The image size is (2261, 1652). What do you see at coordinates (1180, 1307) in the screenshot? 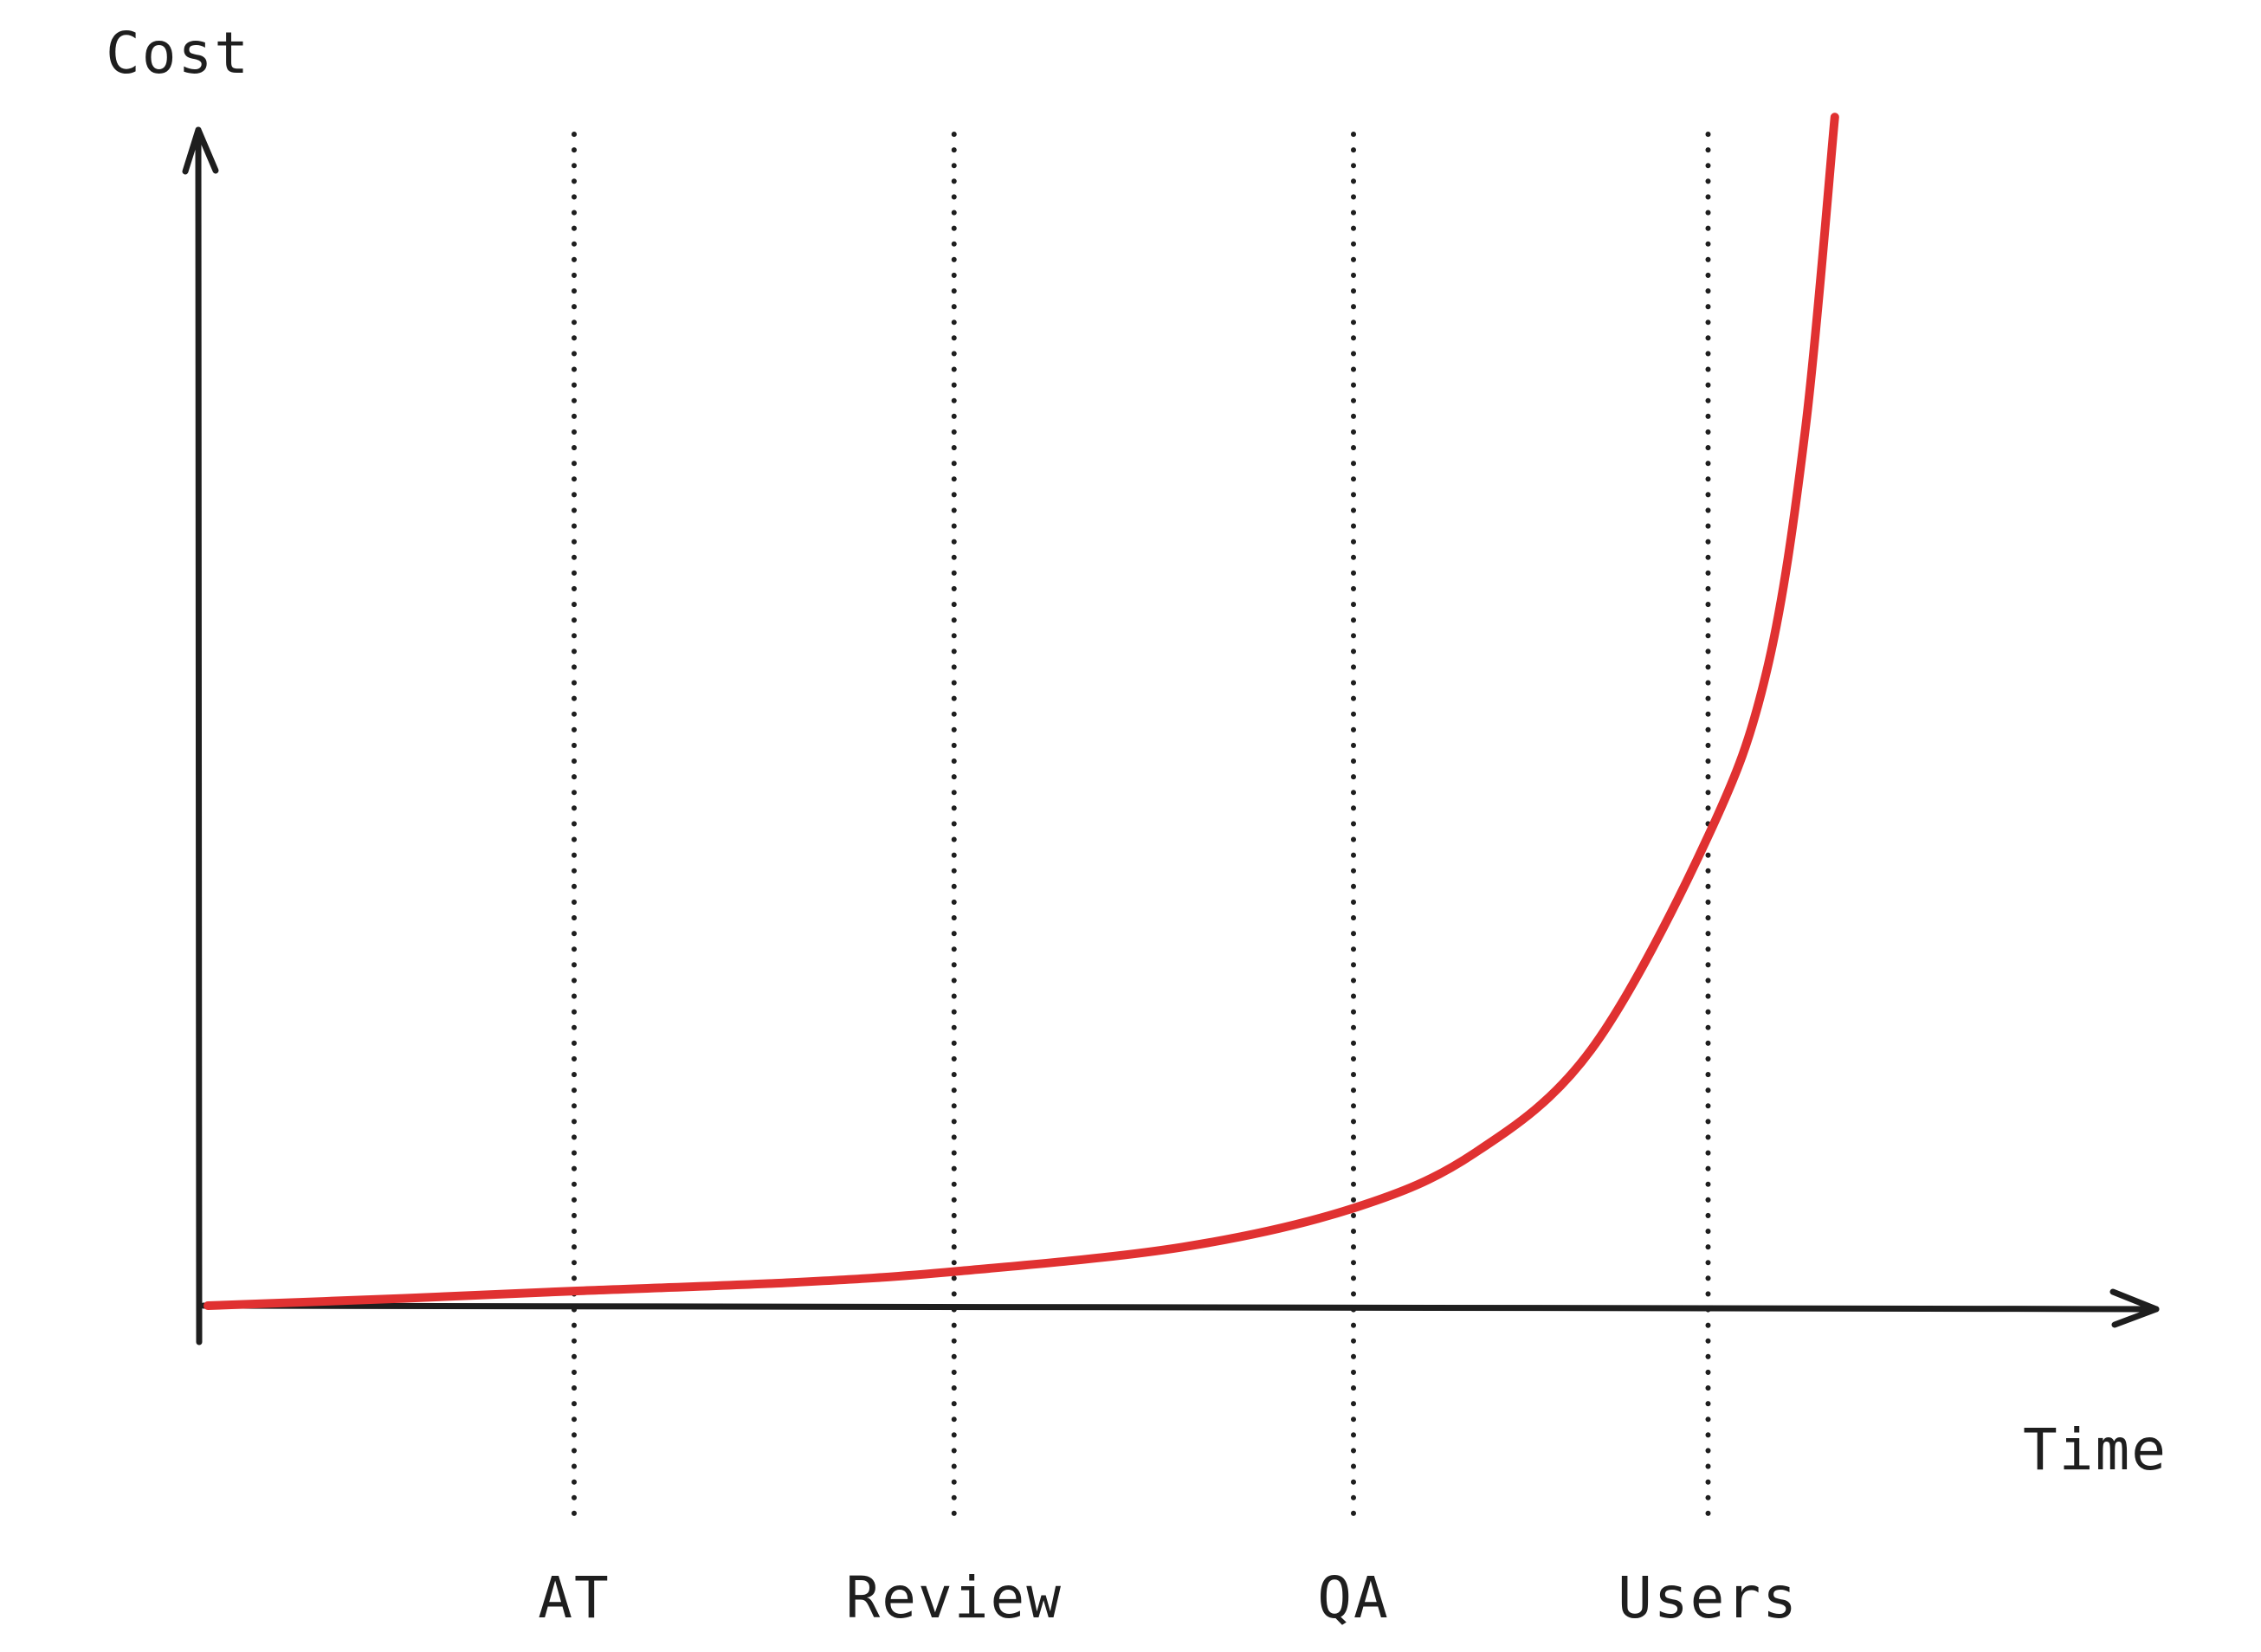
I see `x-axis-line` at bounding box center [1180, 1307].